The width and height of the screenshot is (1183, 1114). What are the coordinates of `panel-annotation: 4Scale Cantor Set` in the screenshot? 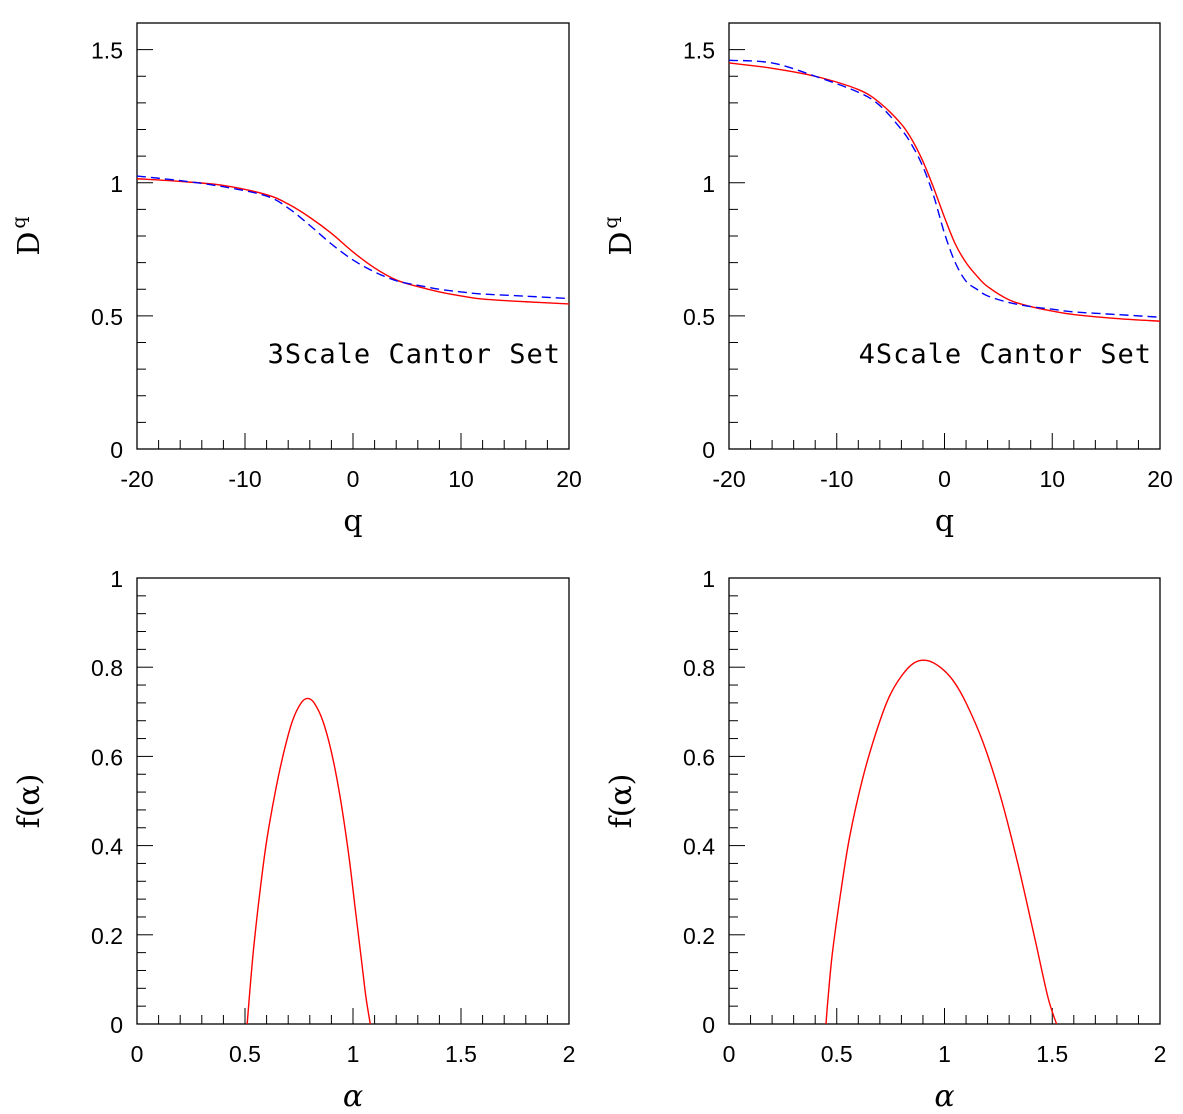 It's located at (1005, 354).